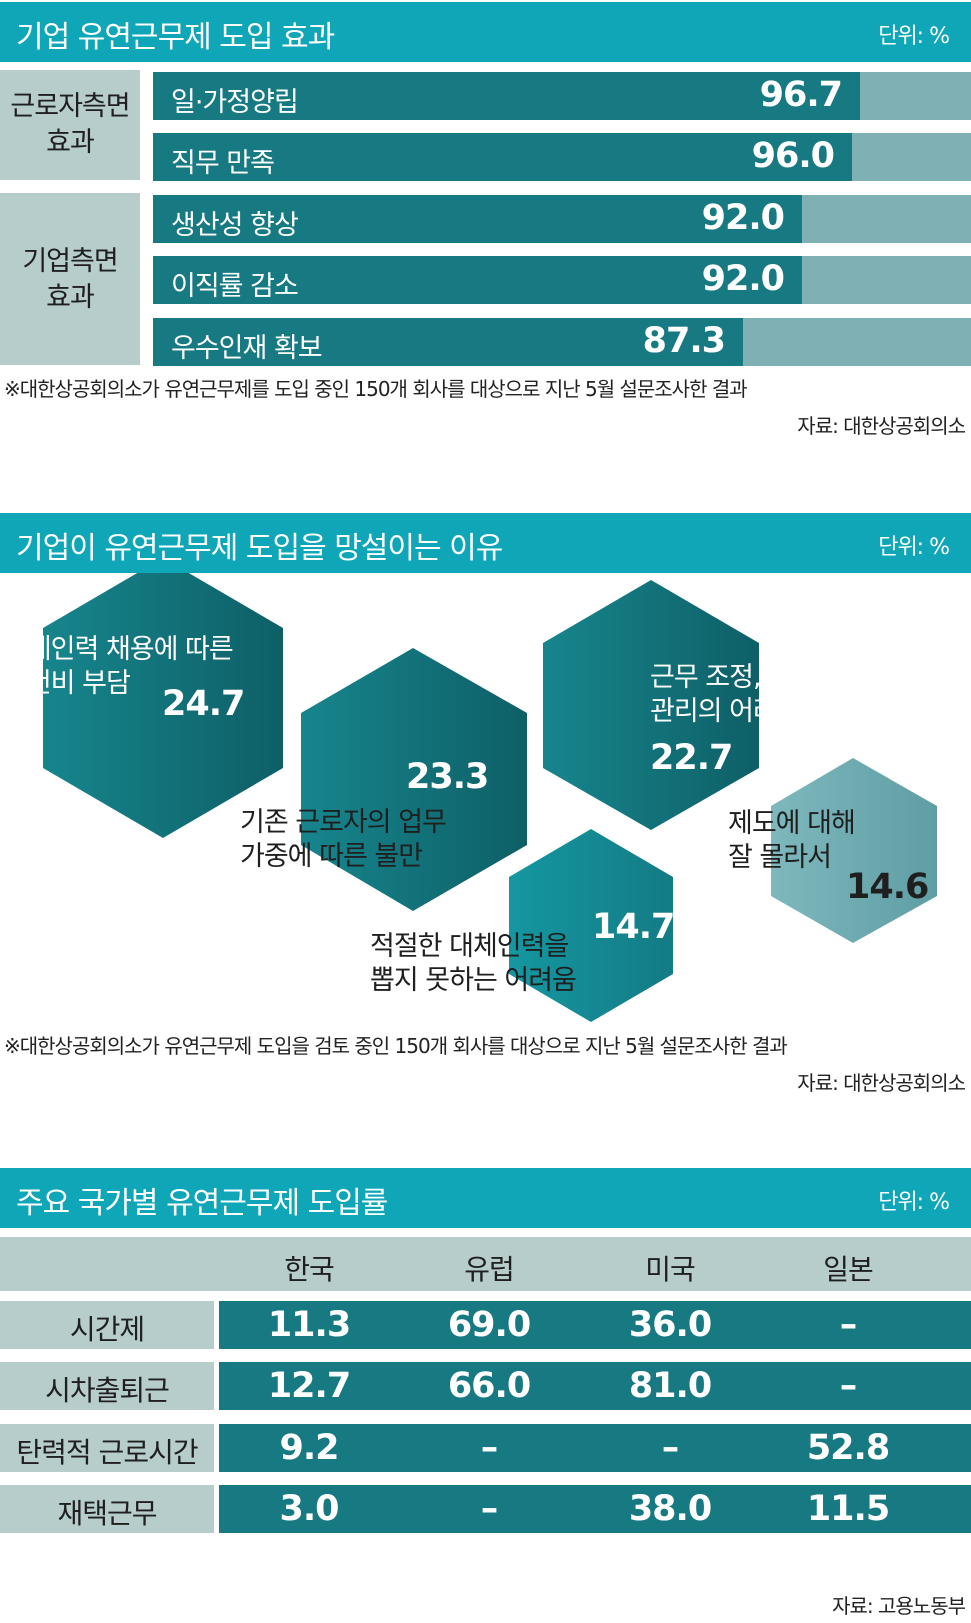  I want to click on section1-source: 자료: 대한상공회의소, so click(881, 426).